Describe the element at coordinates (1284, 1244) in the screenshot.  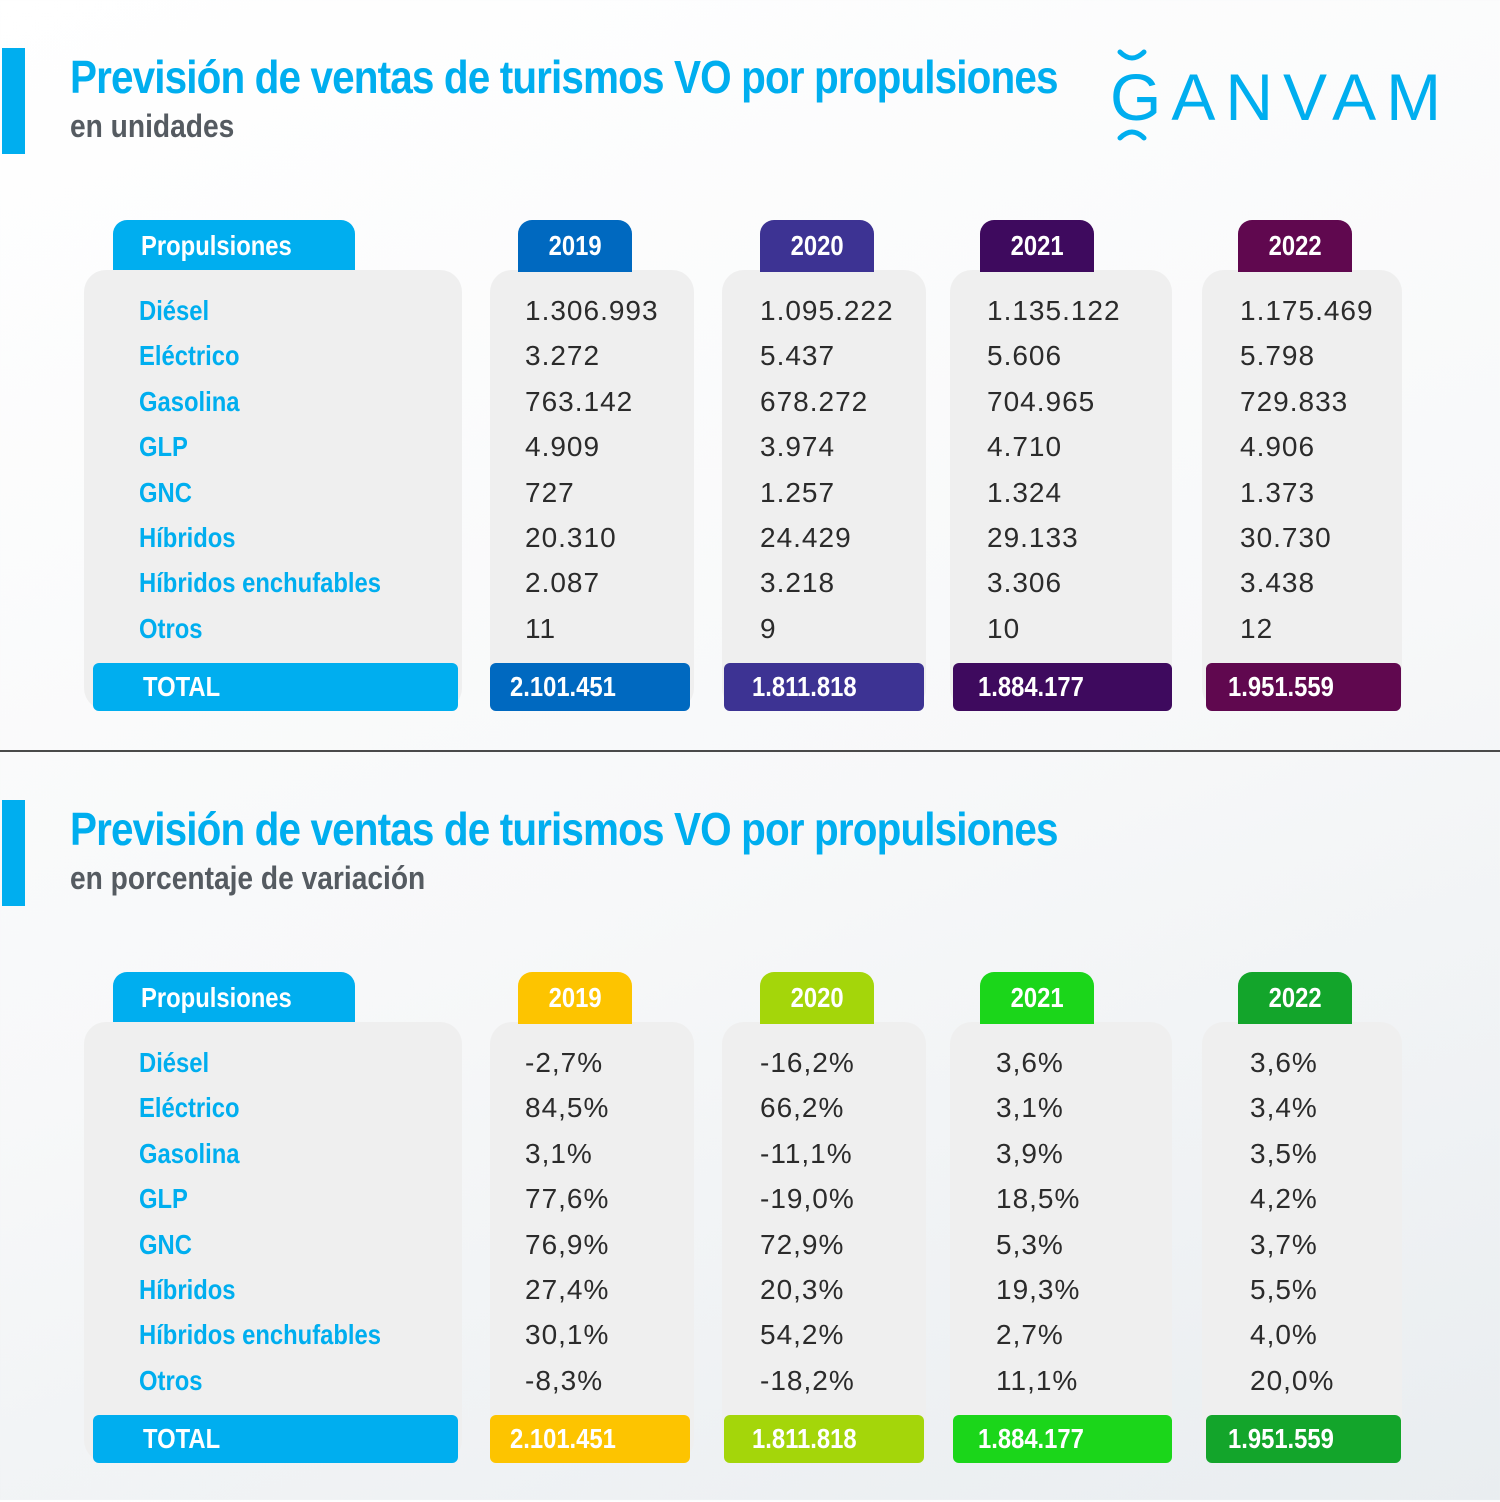
I see `row-value: 3,7%` at that location.